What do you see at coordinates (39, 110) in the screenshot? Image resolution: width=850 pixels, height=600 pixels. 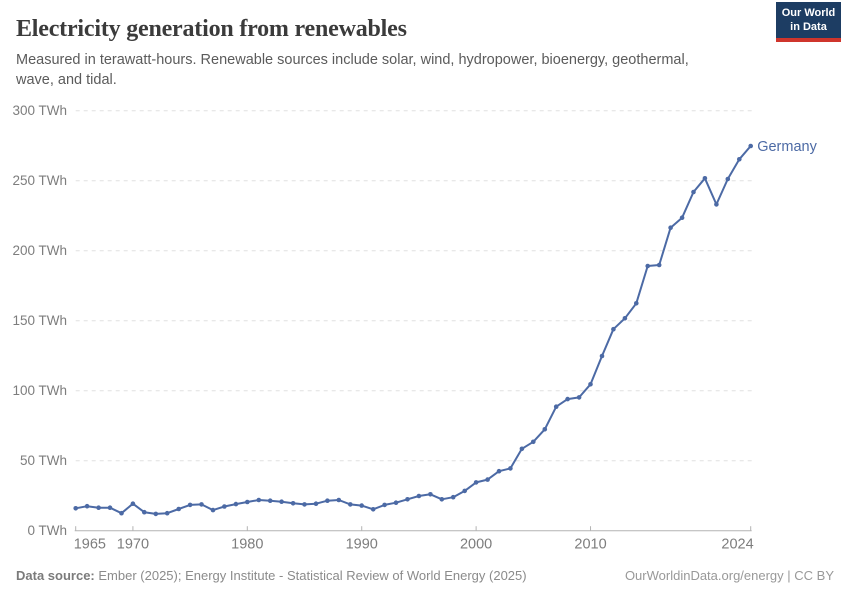 I see `y-tick-label: 300 TWh` at bounding box center [39, 110].